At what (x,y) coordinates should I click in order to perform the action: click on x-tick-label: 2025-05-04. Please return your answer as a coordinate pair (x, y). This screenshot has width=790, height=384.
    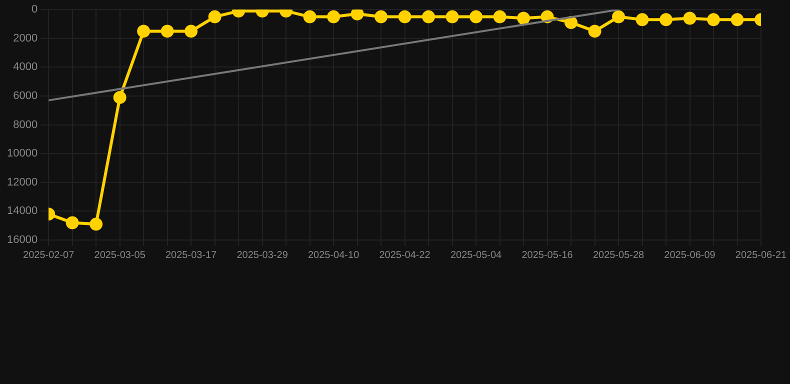
    Looking at the image, I should click on (476, 255).